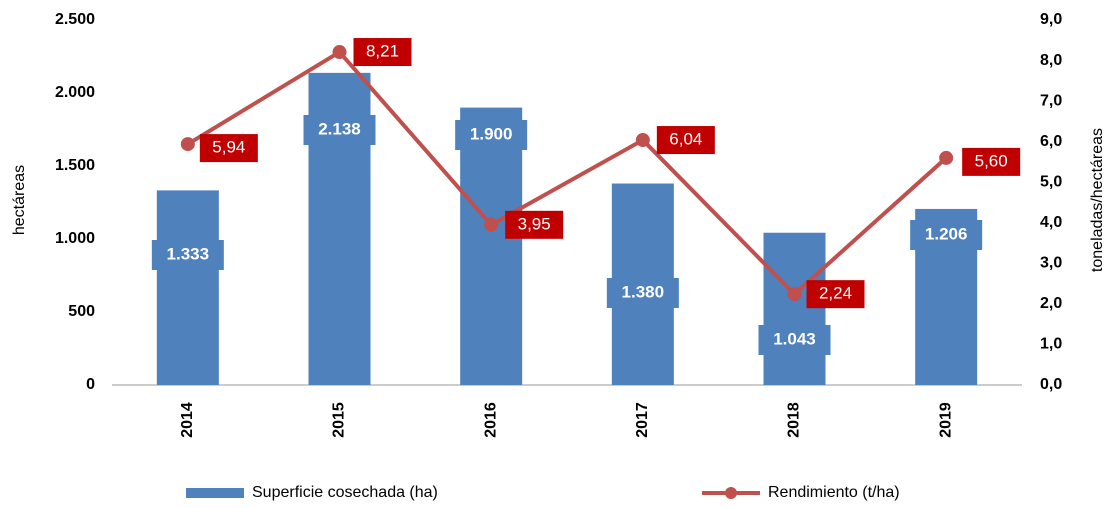 The height and width of the screenshot is (508, 1112). What do you see at coordinates (215, 493) in the screenshot?
I see `legend-swatch` at bounding box center [215, 493].